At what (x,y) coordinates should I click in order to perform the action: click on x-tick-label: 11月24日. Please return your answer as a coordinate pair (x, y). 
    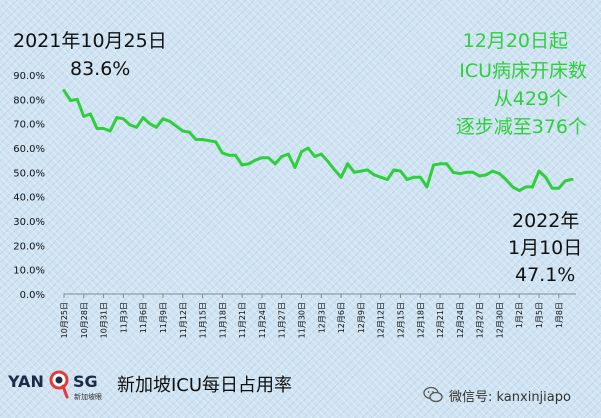
    Looking at the image, I should click on (262, 320).